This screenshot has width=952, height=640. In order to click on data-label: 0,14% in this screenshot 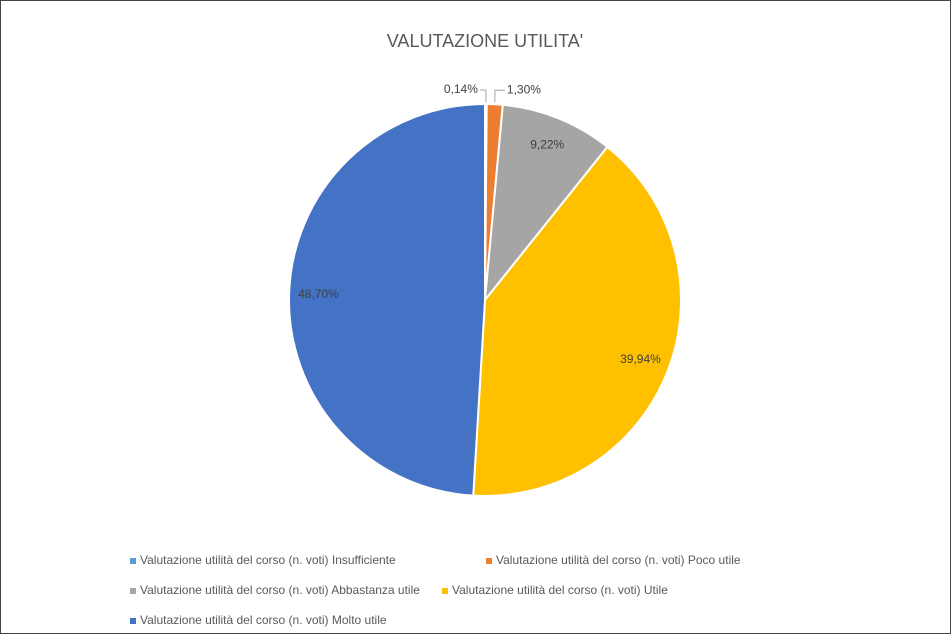, I will do `click(461, 89)`.